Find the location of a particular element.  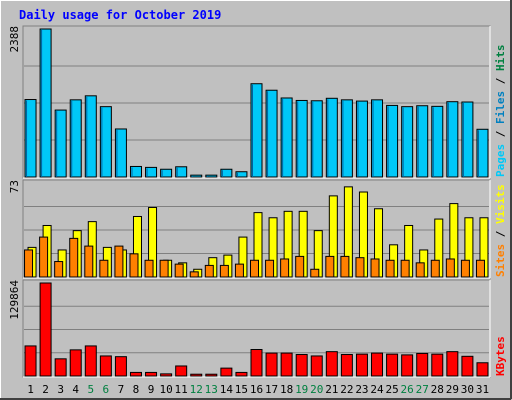

x-label-day-31: 31 is located at coordinates (482, 389).